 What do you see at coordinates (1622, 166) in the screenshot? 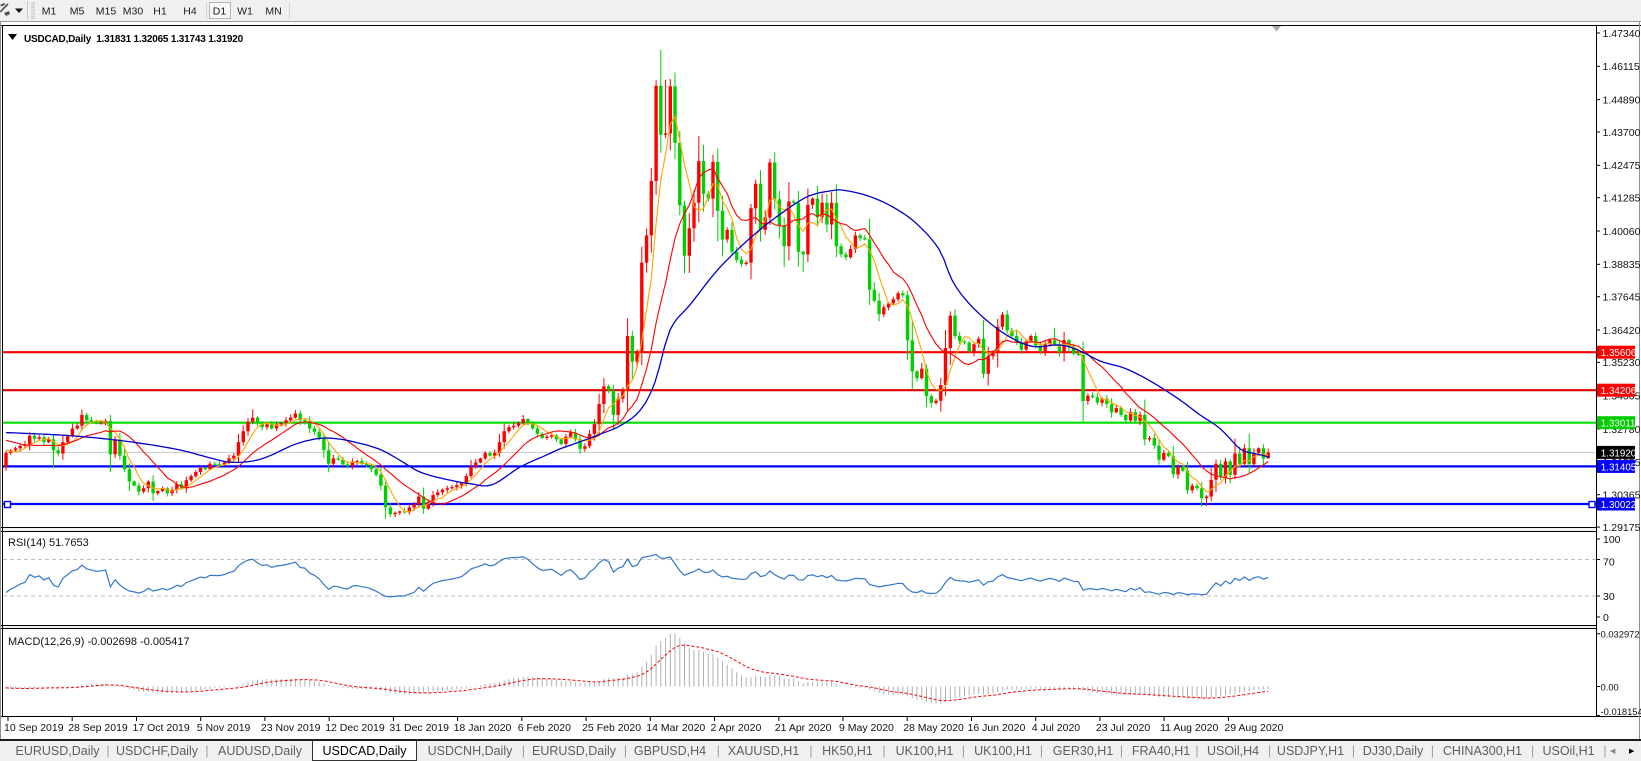
I see `svg-text: 1.42475` at bounding box center [1622, 166].